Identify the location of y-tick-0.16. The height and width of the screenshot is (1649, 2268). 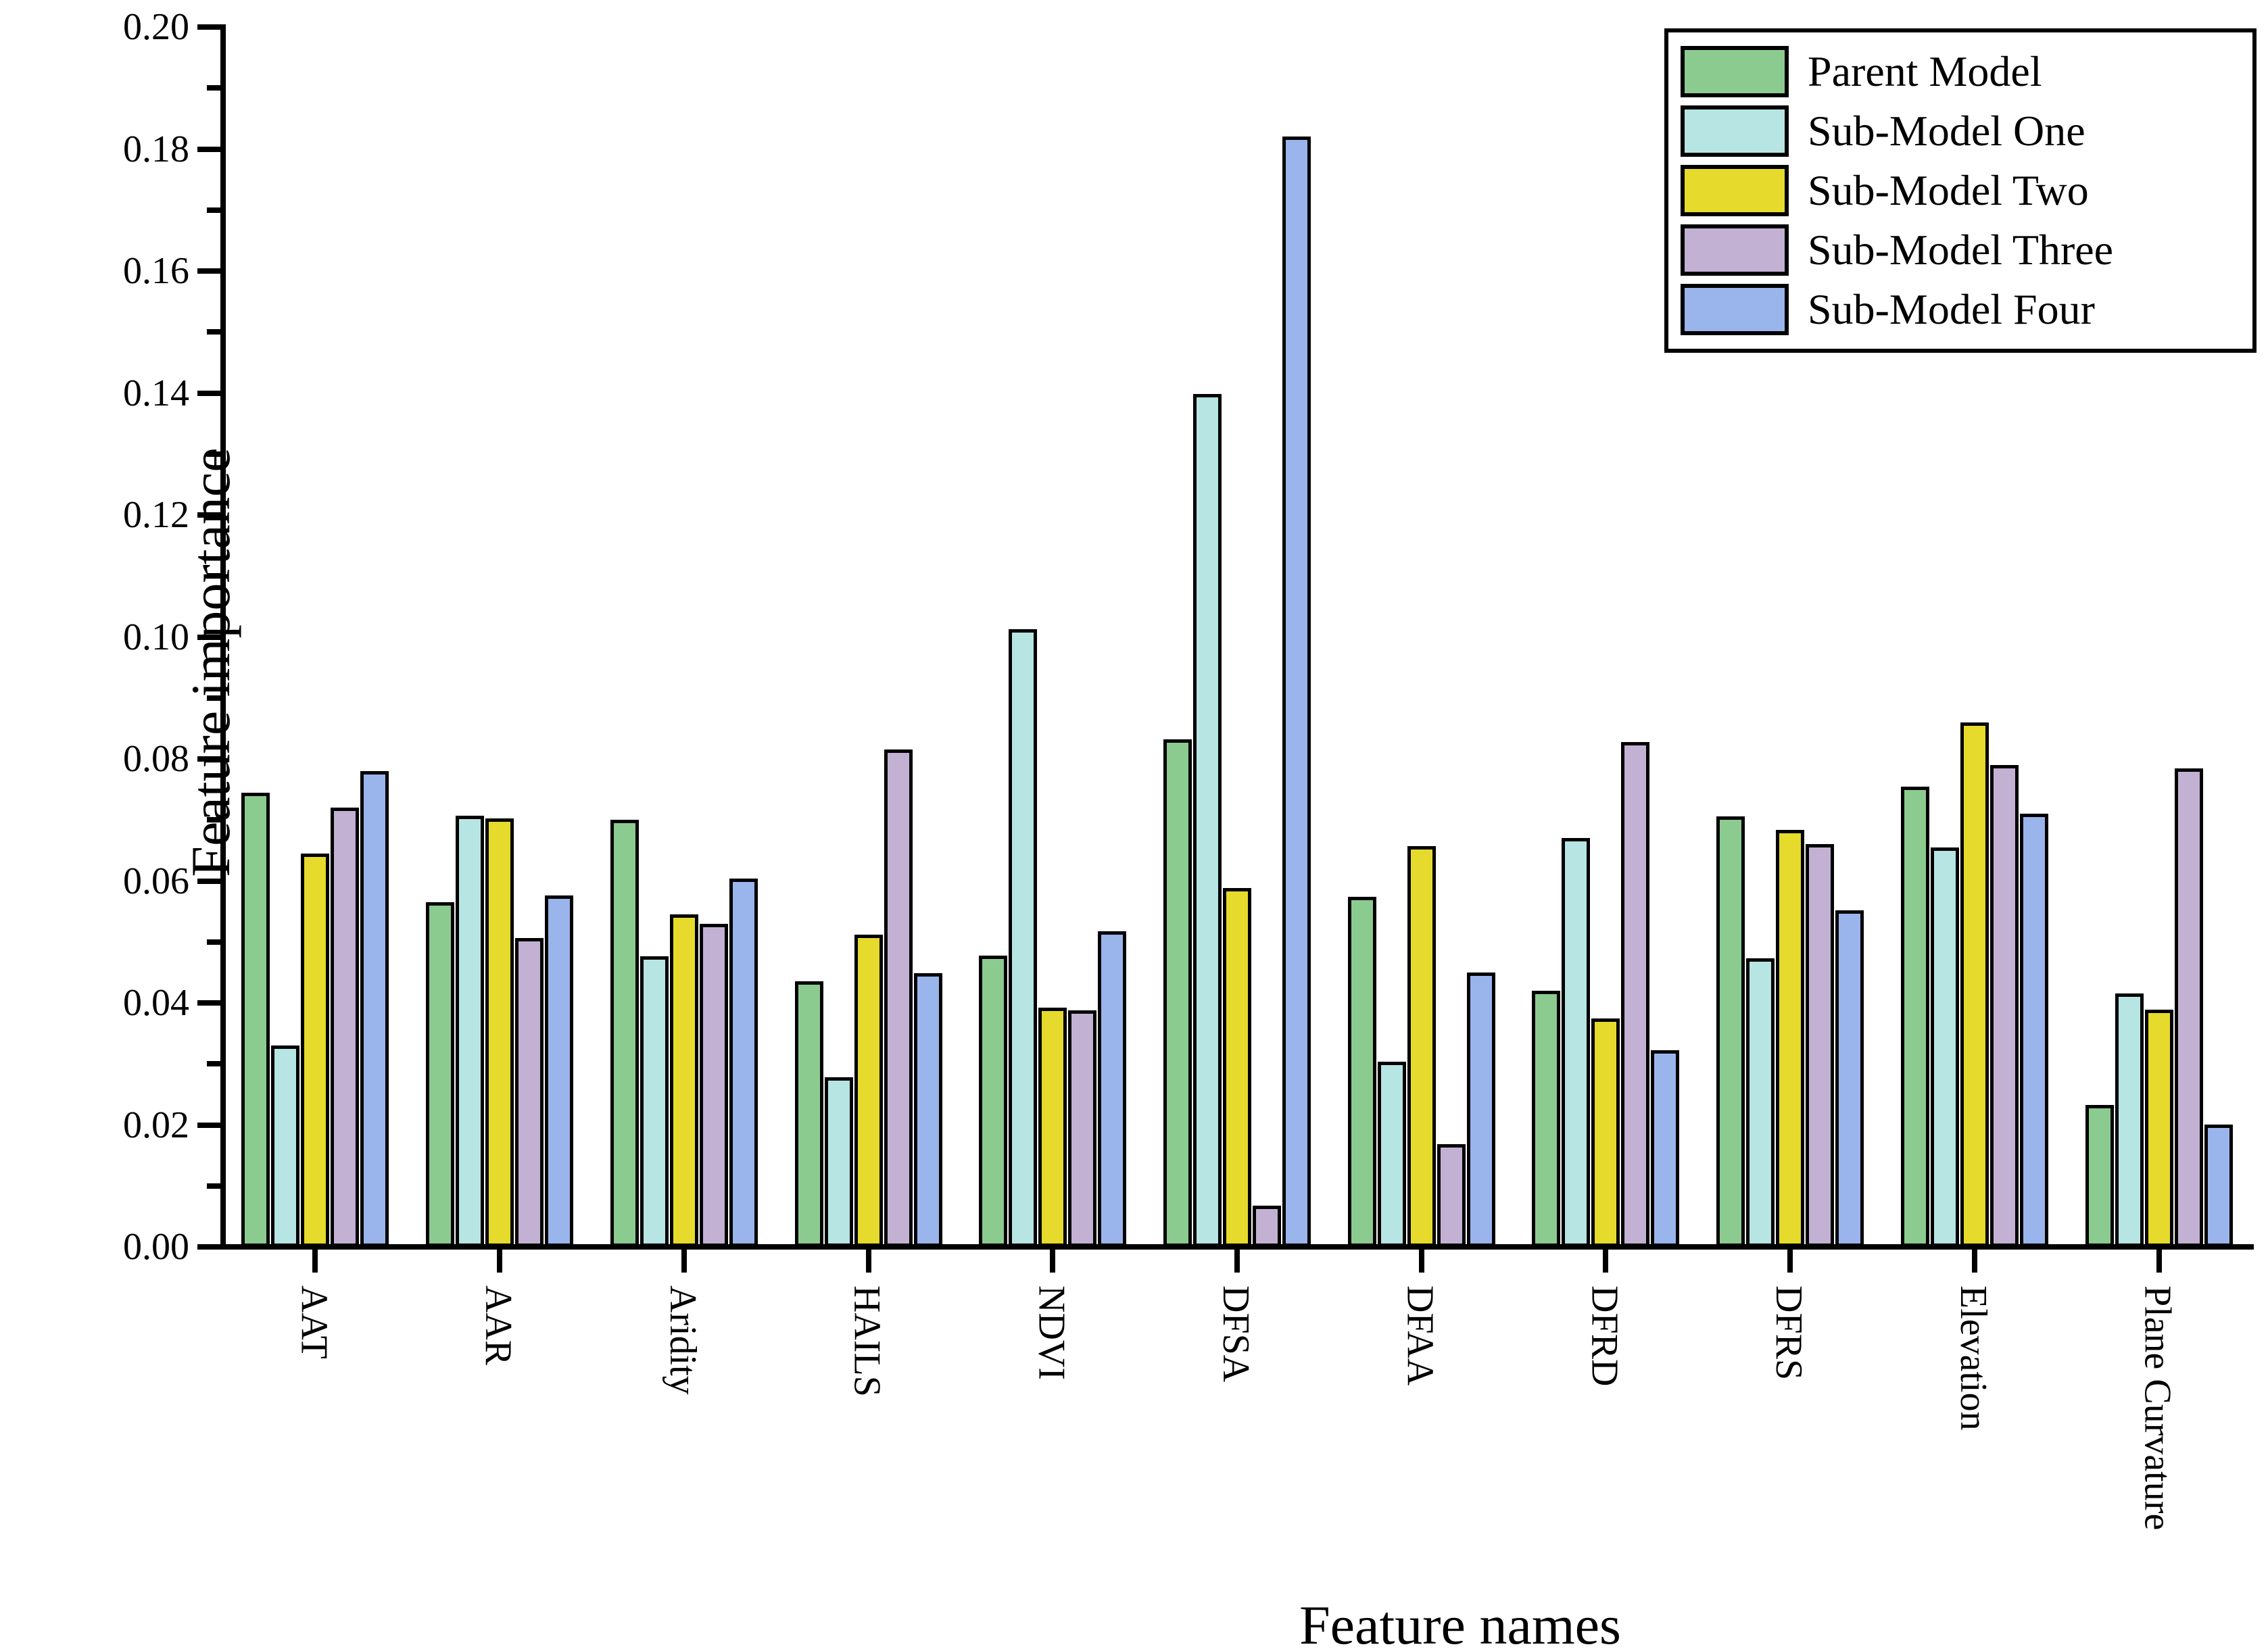
(208, 271).